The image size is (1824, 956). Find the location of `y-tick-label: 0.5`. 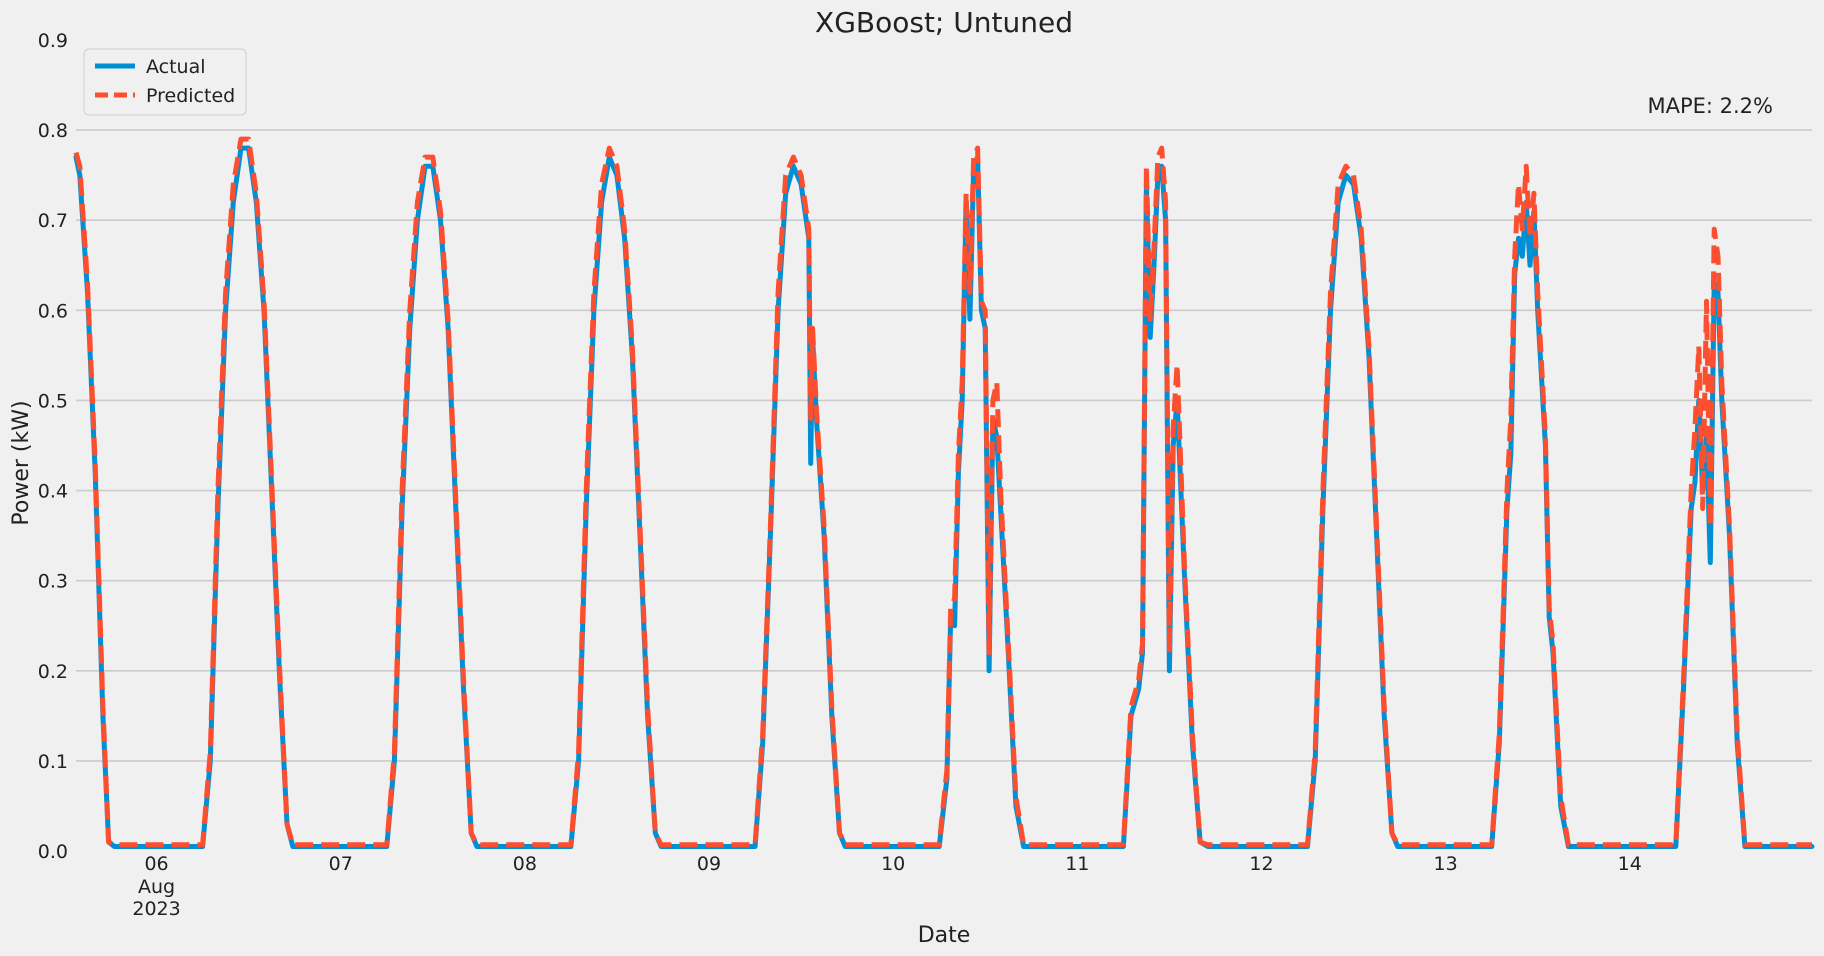

y-tick-label: 0.5 is located at coordinates (53, 401).